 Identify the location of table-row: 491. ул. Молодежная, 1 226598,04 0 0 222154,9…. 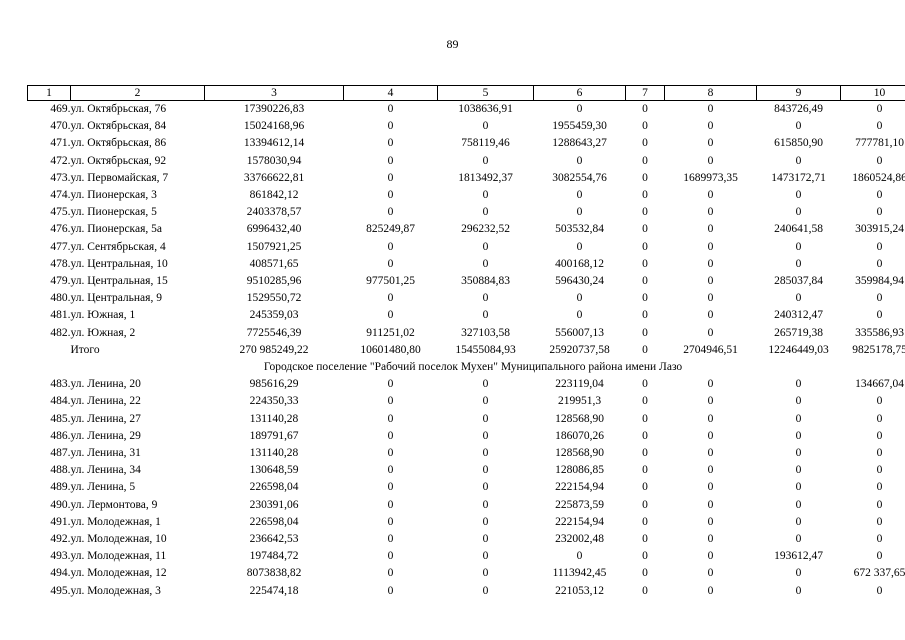
(466, 522).